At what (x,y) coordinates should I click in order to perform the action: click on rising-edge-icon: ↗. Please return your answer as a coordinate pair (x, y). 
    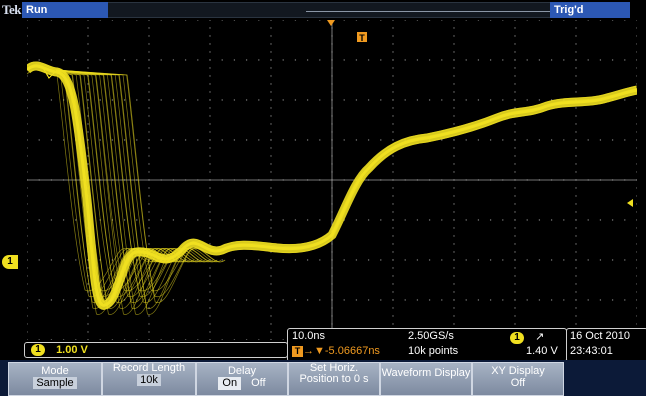
    Looking at the image, I should click on (540, 337).